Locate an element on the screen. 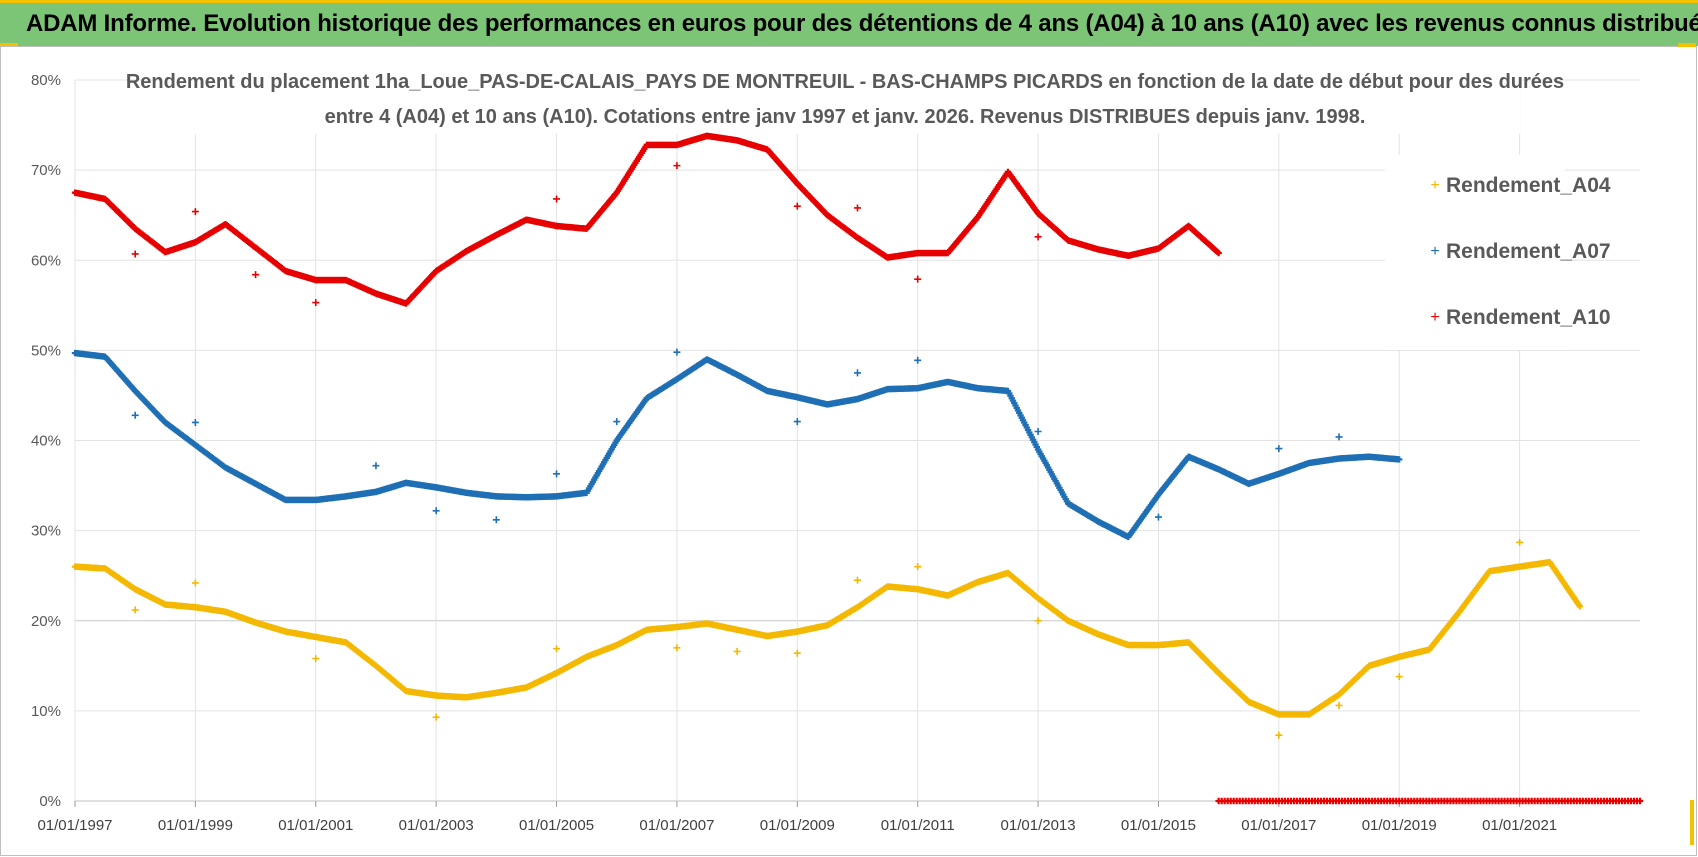  x-tick-label: 01/01/1997 is located at coordinates (74, 825).